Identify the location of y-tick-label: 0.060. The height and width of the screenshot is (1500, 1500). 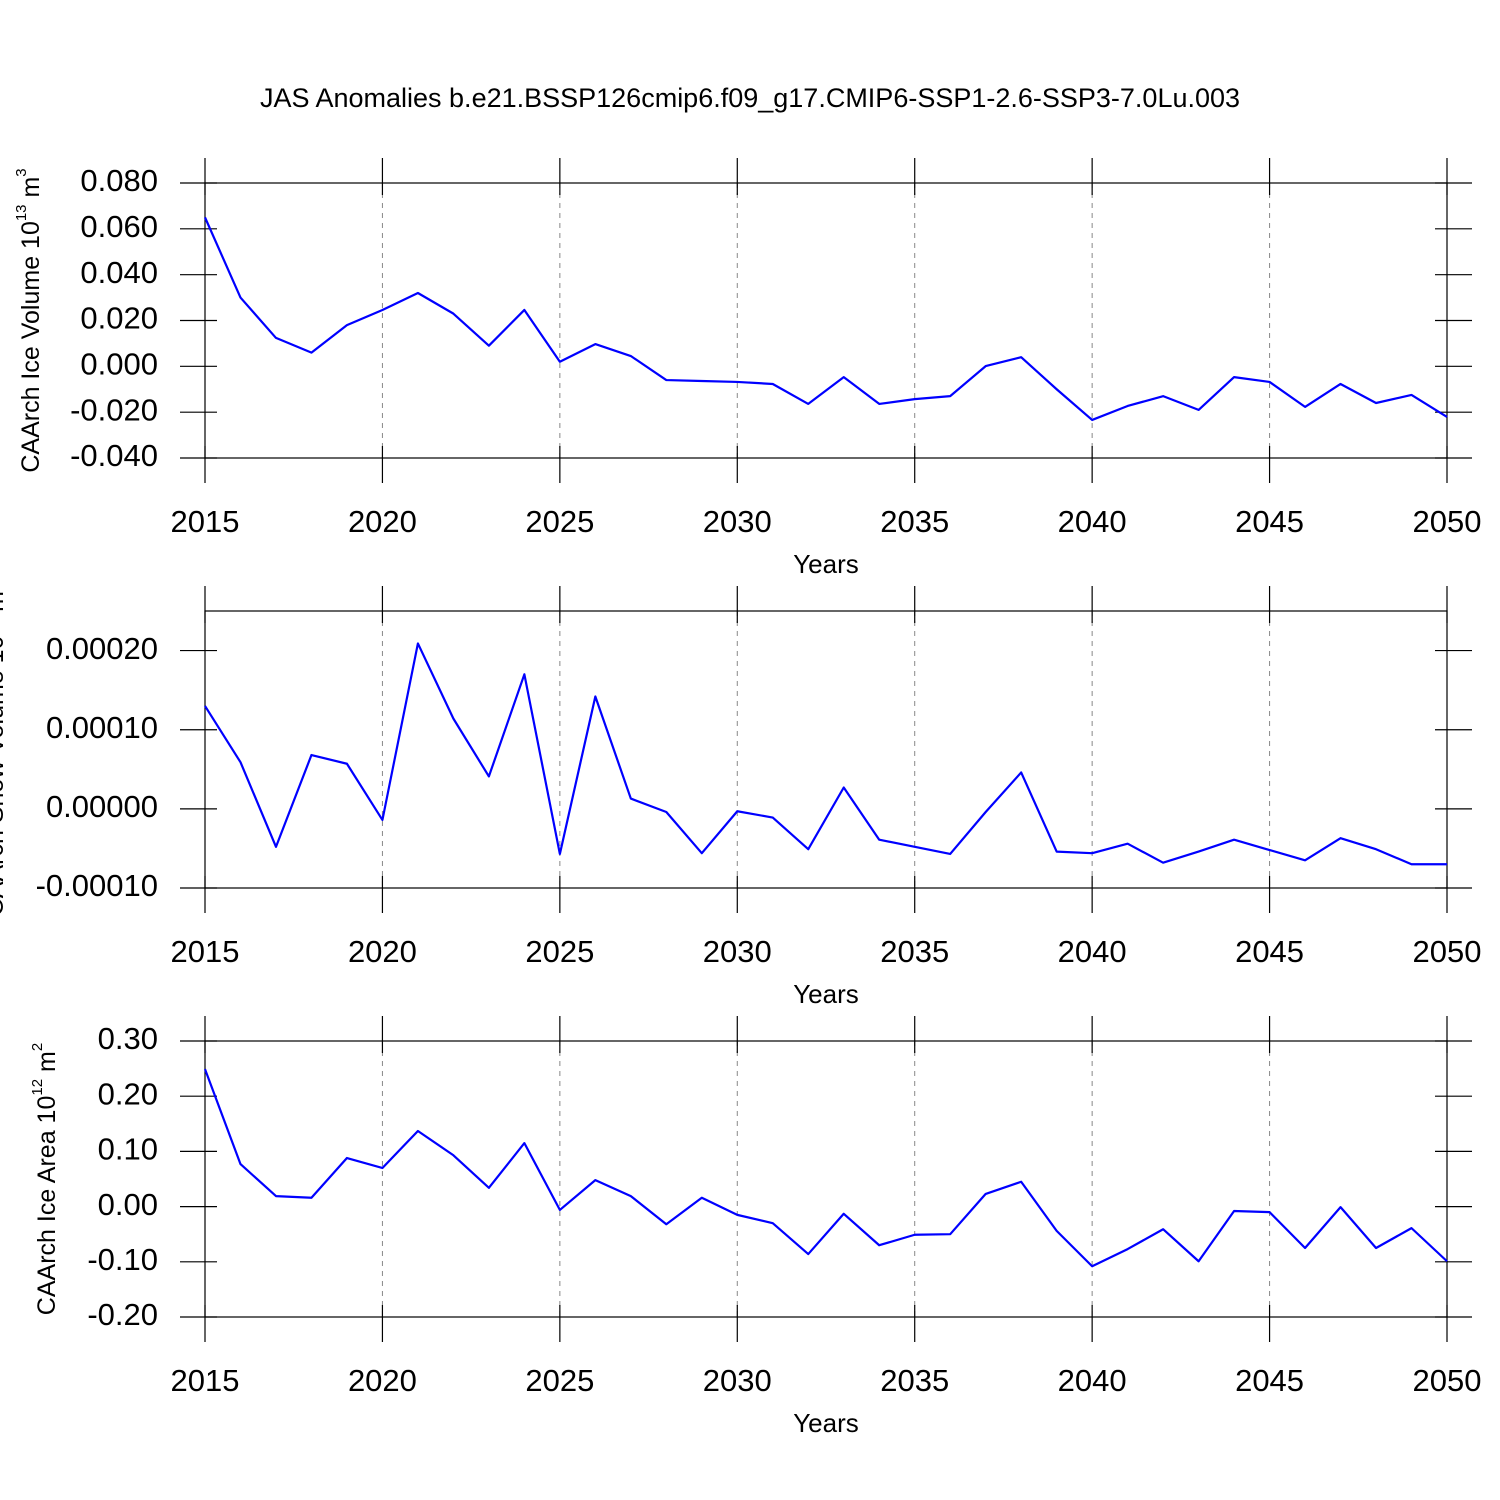
(119, 226).